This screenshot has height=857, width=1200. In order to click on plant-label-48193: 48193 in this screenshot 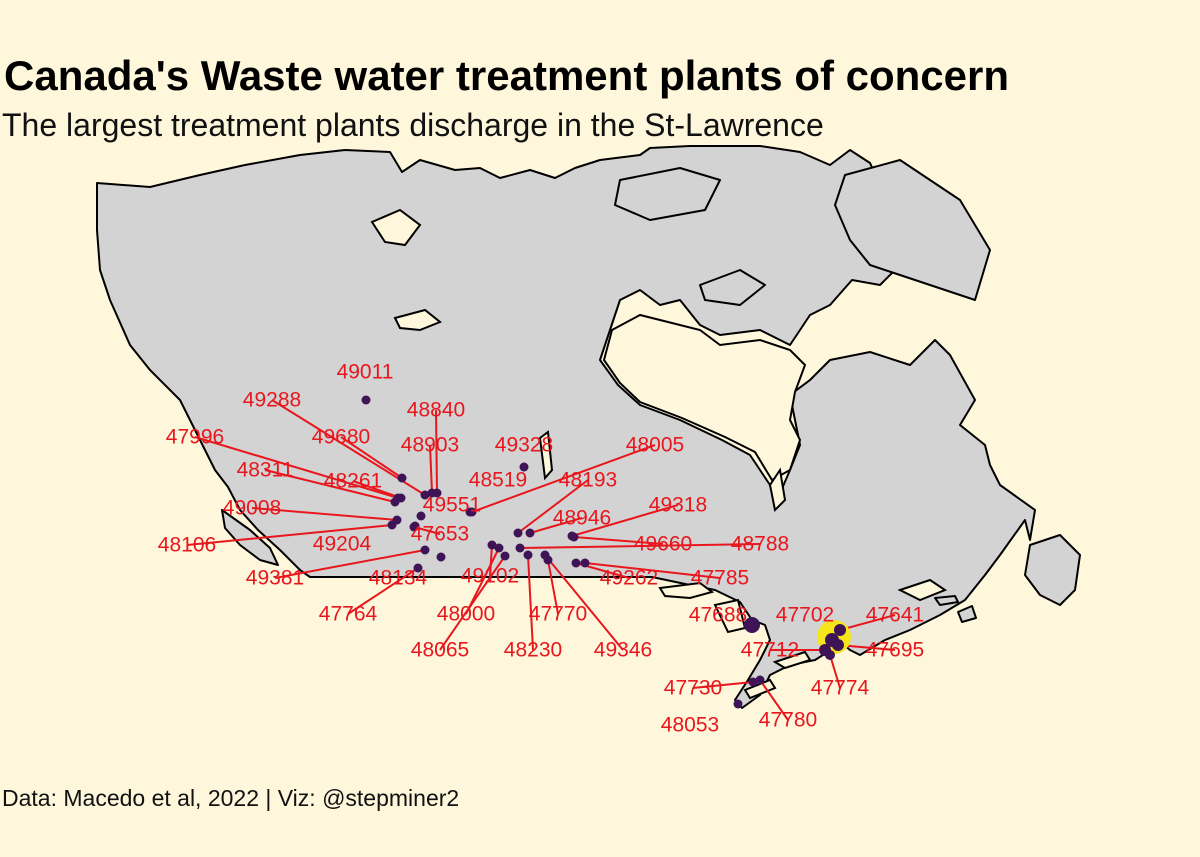, I will do `click(588, 480)`.